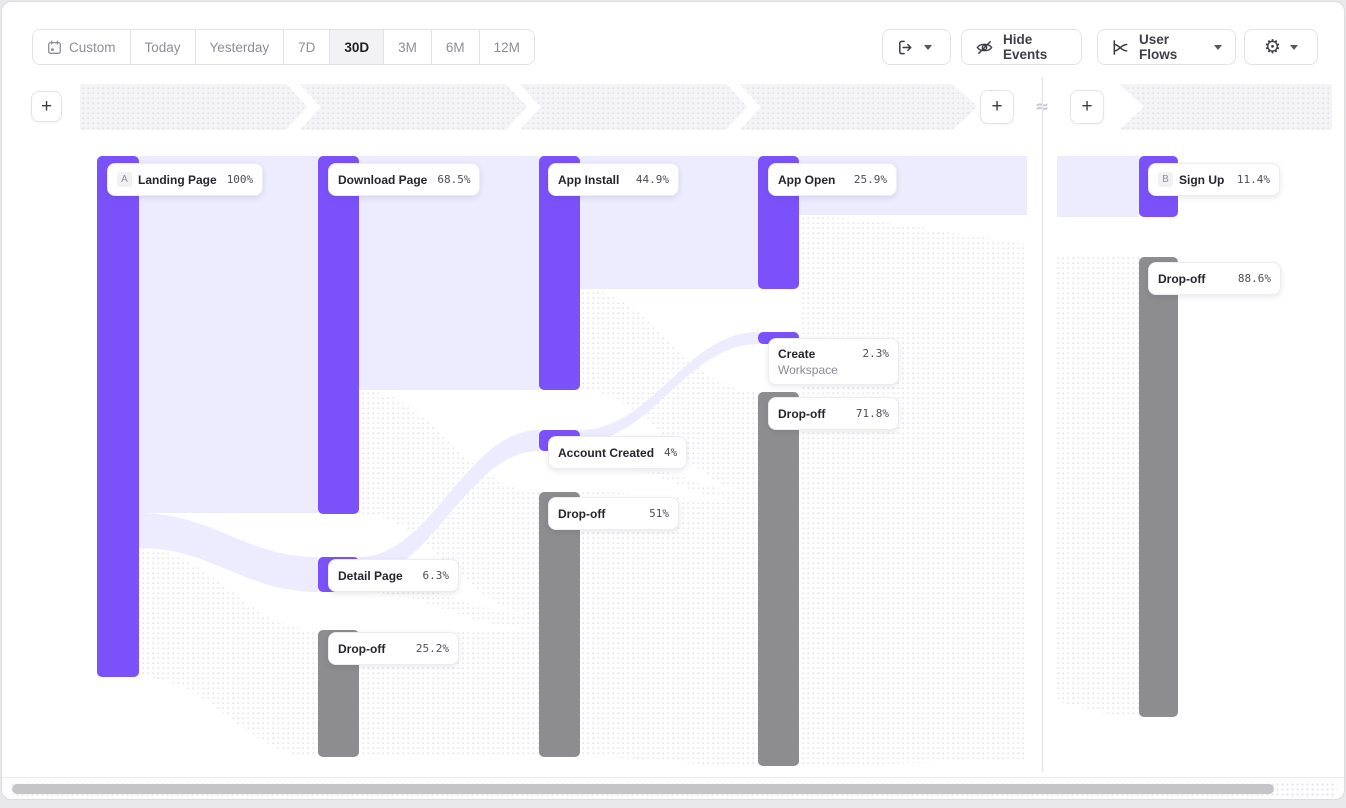 This screenshot has width=1346, height=808. I want to click on bottom-strip, so click(673, 788).